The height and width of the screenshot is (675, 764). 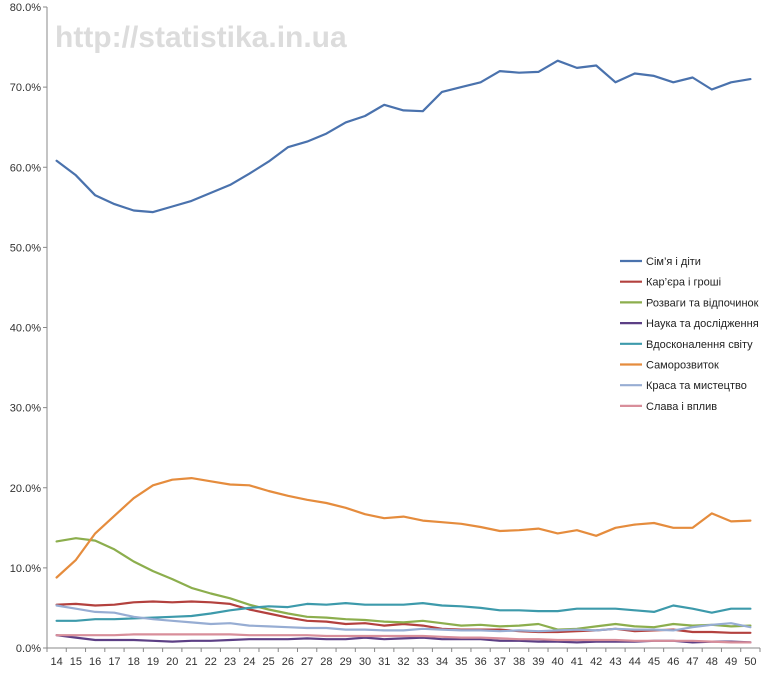 What do you see at coordinates (480, 662) in the screenshot?
I see `x-tick-label: 36` at bounding box center [480, 662].